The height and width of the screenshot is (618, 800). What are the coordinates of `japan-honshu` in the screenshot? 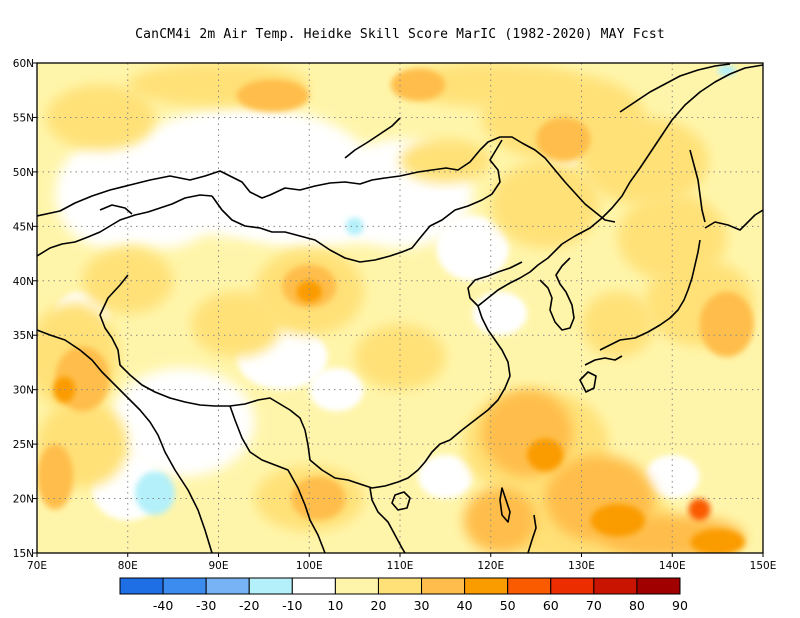 It's located at (650, 295).